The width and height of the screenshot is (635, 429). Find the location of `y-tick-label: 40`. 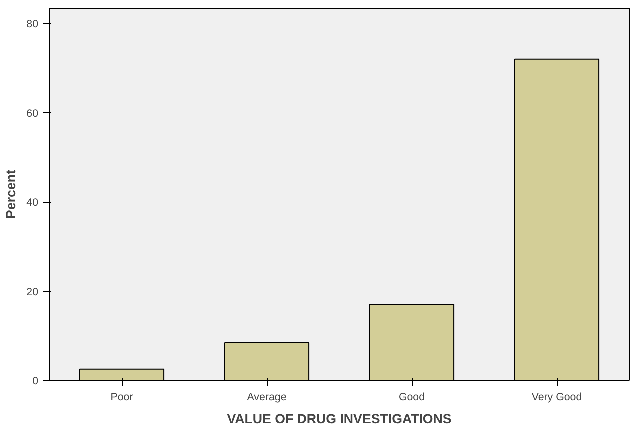

y-tick-label: 40 is located at coordinates (32, 203).